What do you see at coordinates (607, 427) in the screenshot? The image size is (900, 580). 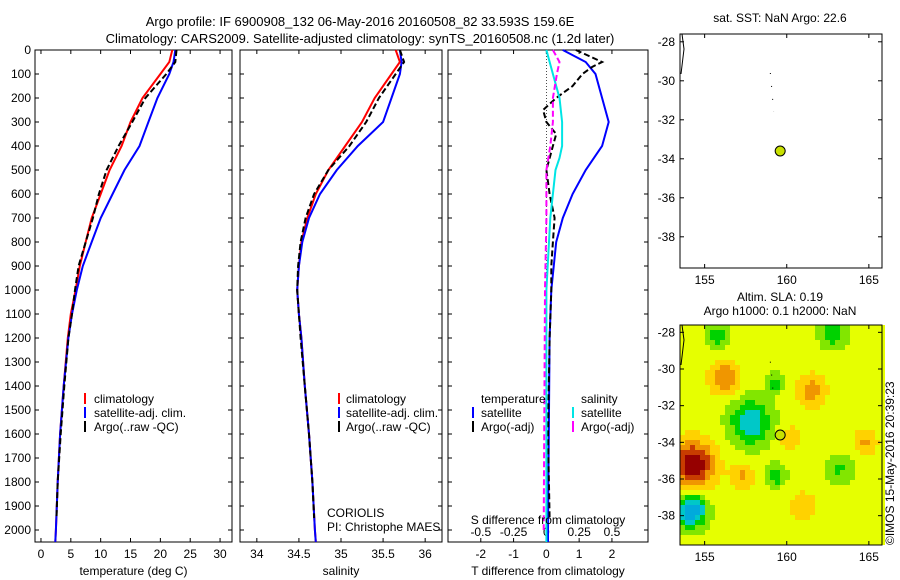 I see `legend-label: Argo(-adj)` at bounding box center [607, 427].